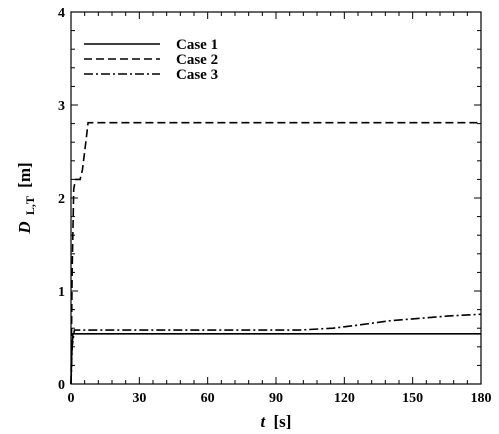  I want to click on legend-label-case-1: Case 1, so click(197, 45).